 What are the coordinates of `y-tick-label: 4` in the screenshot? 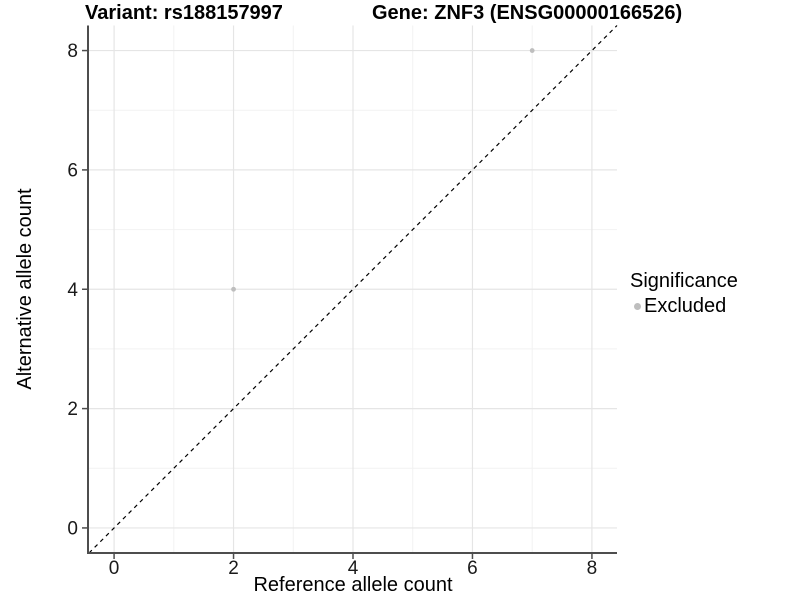 It's located at (72, 290).